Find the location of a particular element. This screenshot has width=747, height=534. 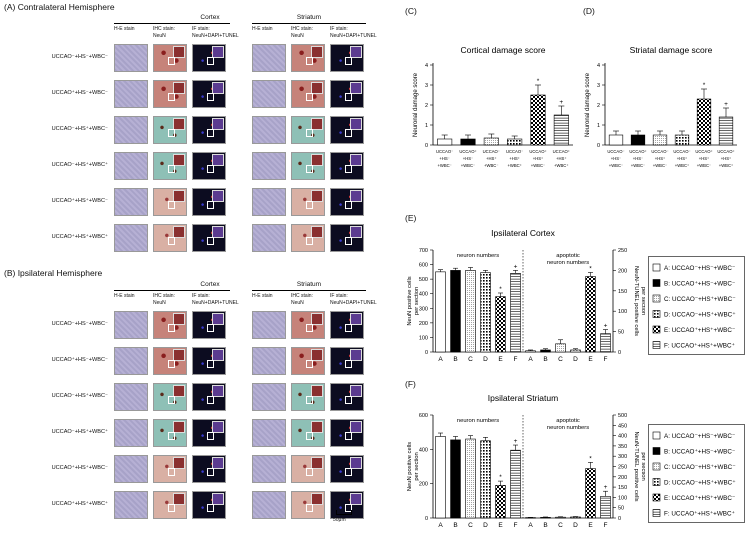

y-tick-label: 700 is located at coordinates (423, 251).